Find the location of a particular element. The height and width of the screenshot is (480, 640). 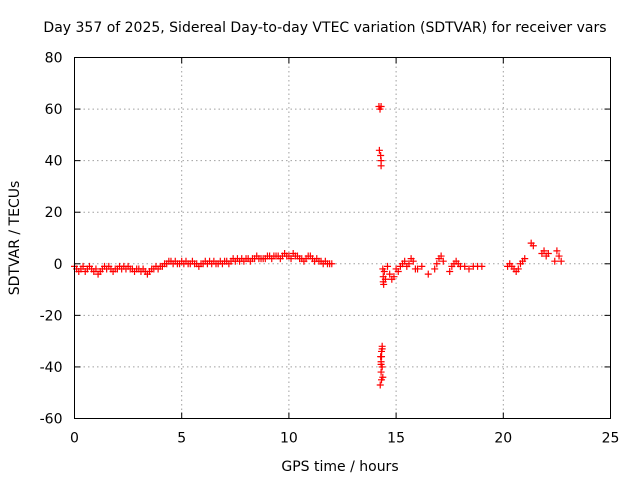

x-tick-label: 20 is located at coordinates (503, 439).